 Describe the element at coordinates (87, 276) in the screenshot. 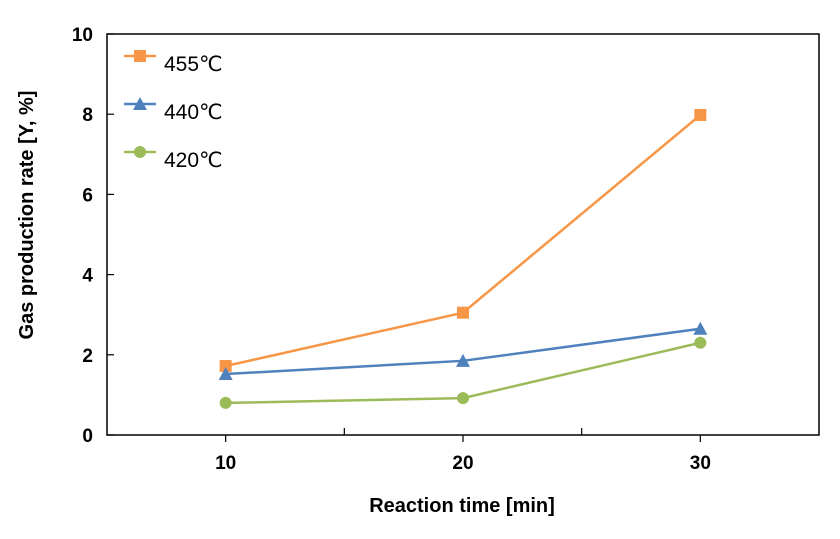

I see `y-tick-label: 4` at that location.